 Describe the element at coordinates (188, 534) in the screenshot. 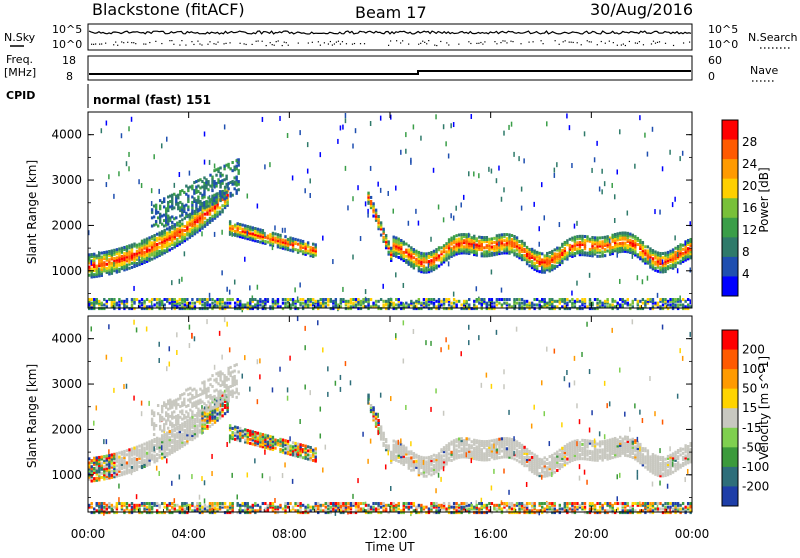

I see `time-tick-label: 04:00` at that location.